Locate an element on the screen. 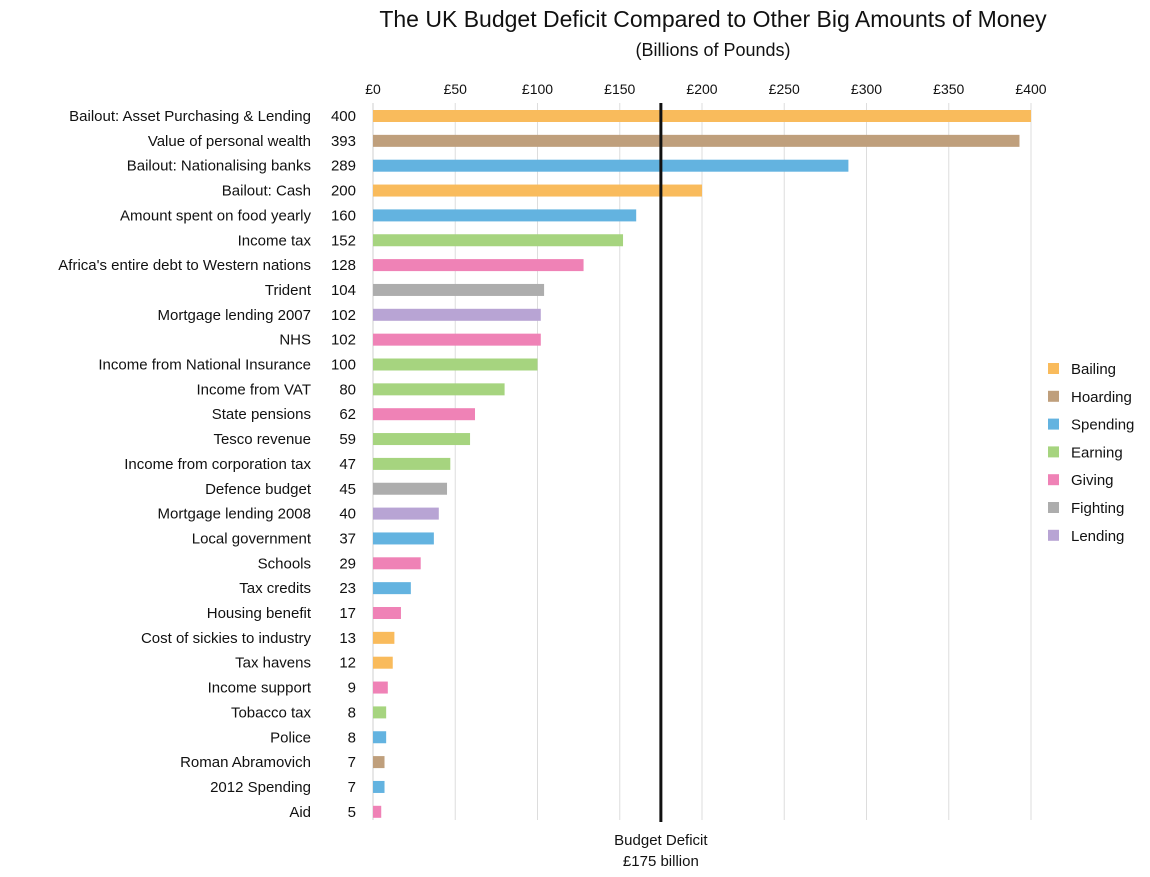  x-axis-ticks: £0 £50 £100 £150 £200 £250 £300 £350 £400 is located at coordinates (706, 89).